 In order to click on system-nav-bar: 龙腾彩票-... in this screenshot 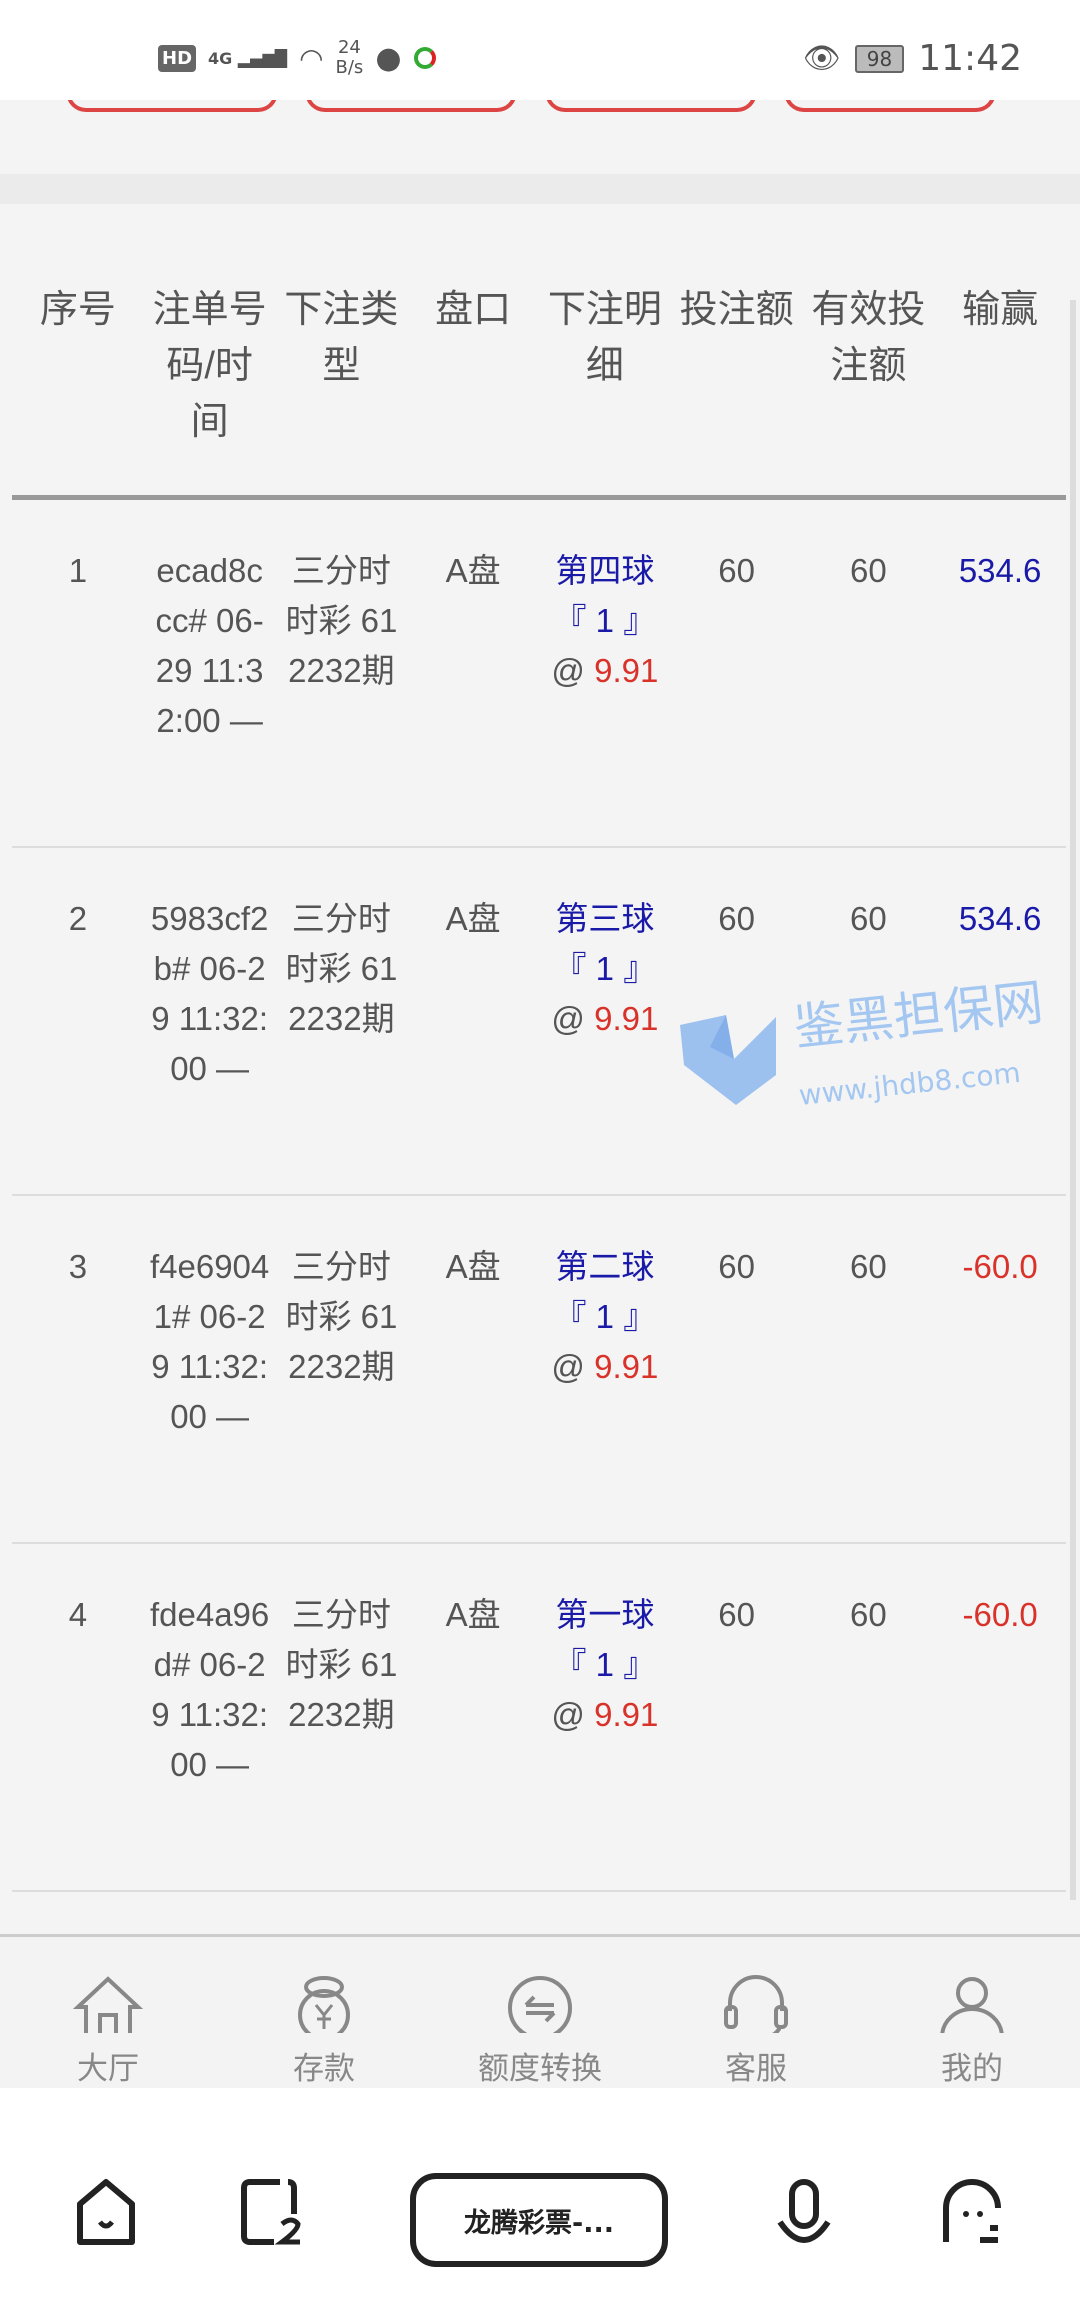, I will do `click(540, 2199)`.